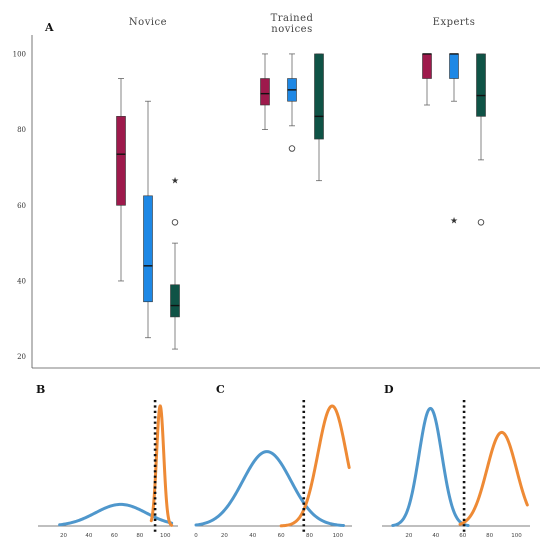 This screenshot has width=550, height=548. Describe the element at coordinates (196, 536) in the screenshot. I see `x-tick-label: 0` at that location.